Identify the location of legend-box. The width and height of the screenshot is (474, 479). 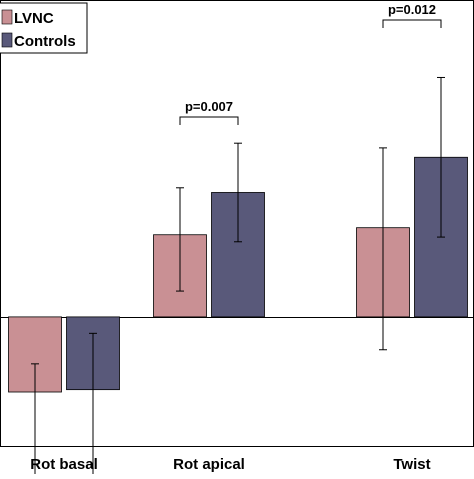
(44, 28).